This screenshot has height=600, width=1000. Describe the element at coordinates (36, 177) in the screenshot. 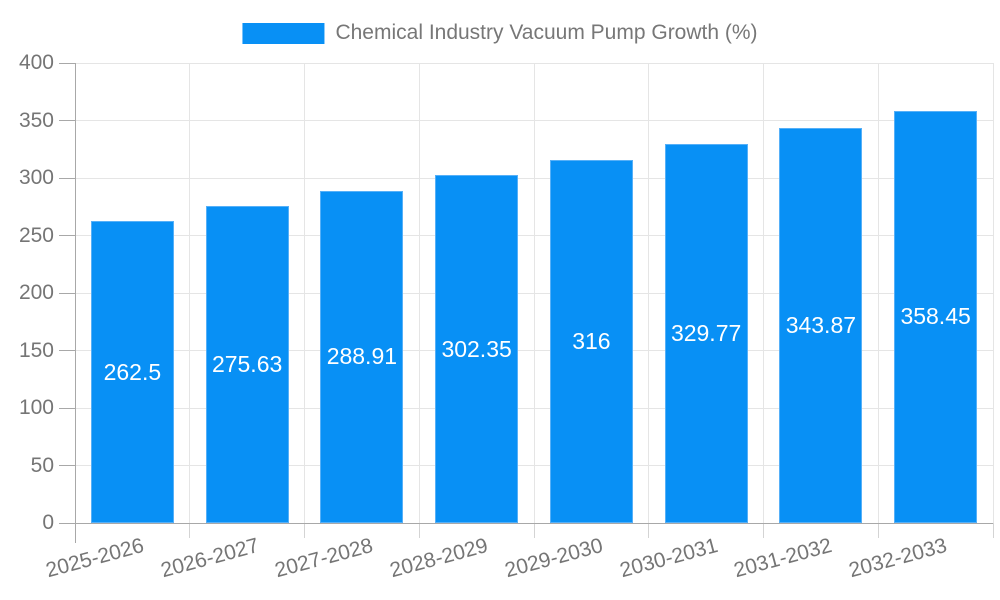

I see `y-axis-tick-label: 300` at that location.